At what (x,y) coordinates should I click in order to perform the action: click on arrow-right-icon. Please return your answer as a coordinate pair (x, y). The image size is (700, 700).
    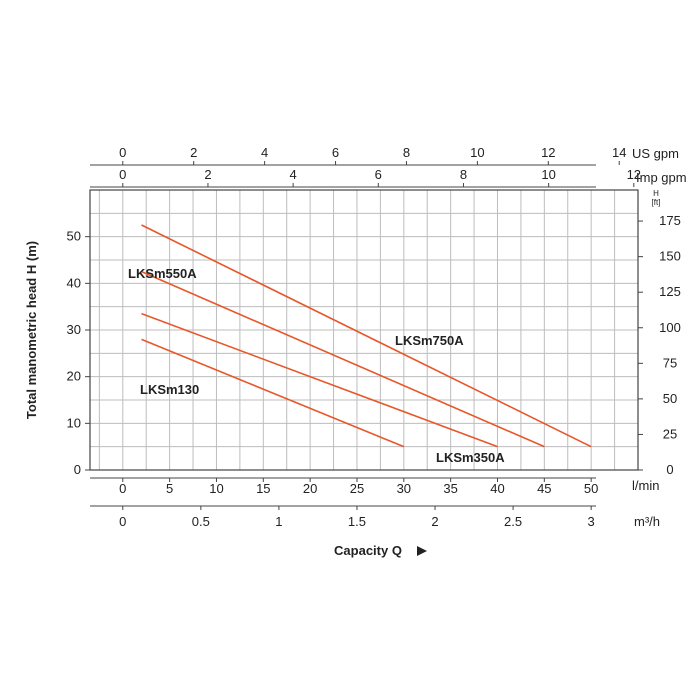
    Looking at the image, I should click on (422, 551).